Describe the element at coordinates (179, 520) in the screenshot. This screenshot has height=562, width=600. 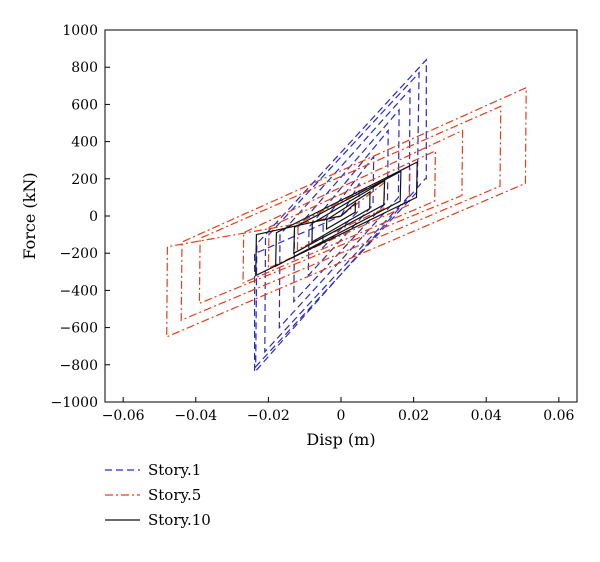
I see `legend-label: Story.10` at that location.